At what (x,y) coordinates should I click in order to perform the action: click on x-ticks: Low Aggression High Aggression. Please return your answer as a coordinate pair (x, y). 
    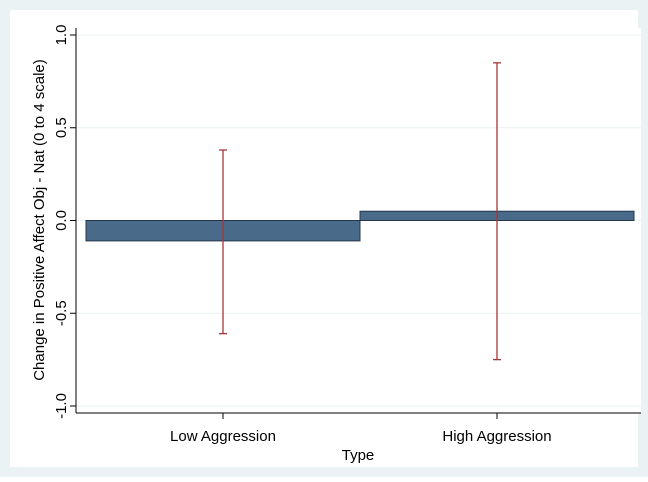
    Looking at the image, I should click on (361, 429).